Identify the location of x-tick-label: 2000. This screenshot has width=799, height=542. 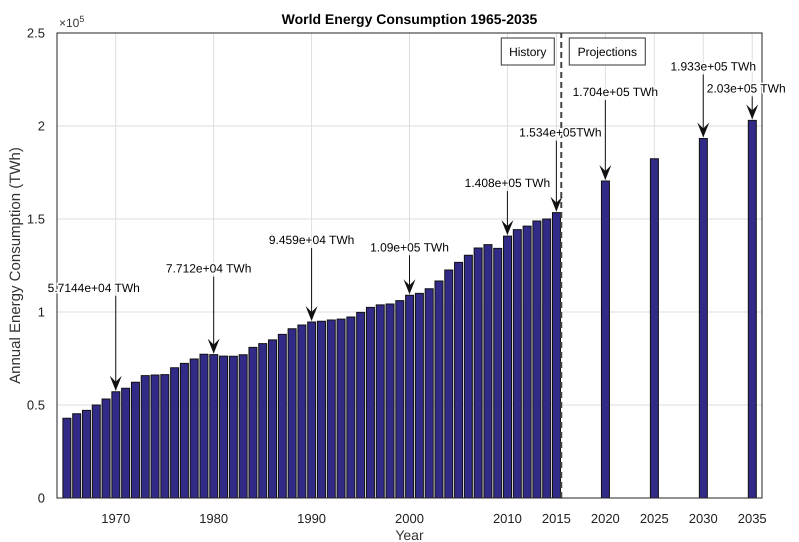
(409, 518).